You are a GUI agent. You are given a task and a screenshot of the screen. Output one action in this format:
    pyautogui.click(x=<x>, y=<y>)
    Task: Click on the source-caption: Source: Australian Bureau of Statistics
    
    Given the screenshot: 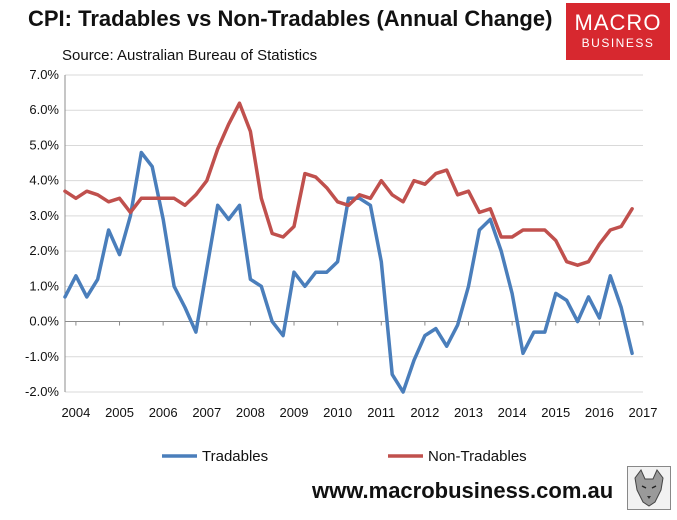 What is the action you would take?
    pyautogui.click(x=190, y=55)
    